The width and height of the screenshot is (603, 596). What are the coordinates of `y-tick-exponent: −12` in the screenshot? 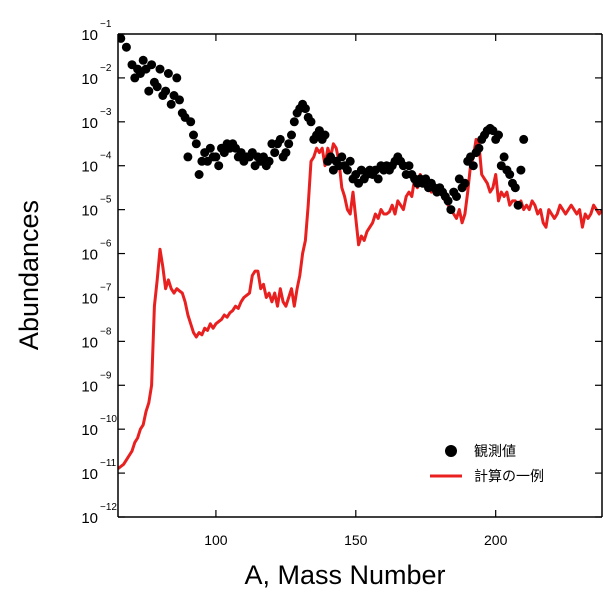 It's located at (108, 507).